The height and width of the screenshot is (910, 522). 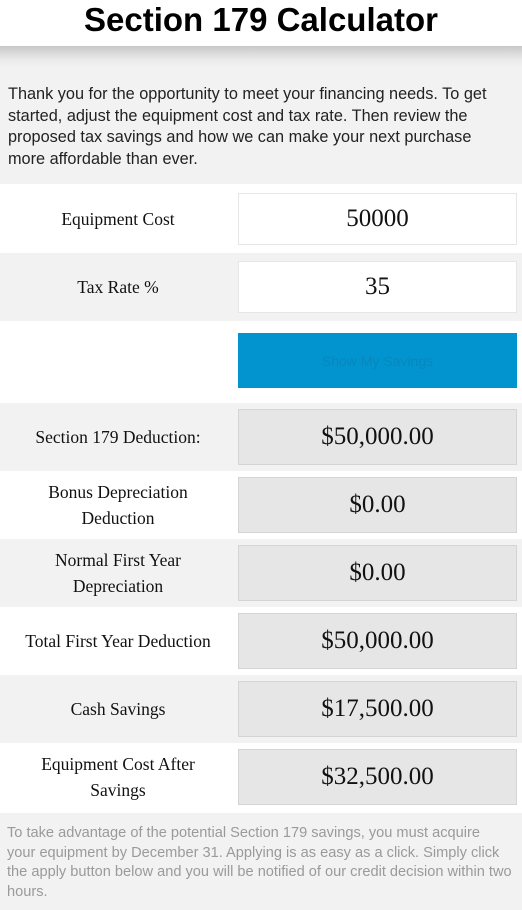 I want to click on cost-after-savings-row: Equipment Cost After Savings $32,500.00, so click(x=261, y=777).